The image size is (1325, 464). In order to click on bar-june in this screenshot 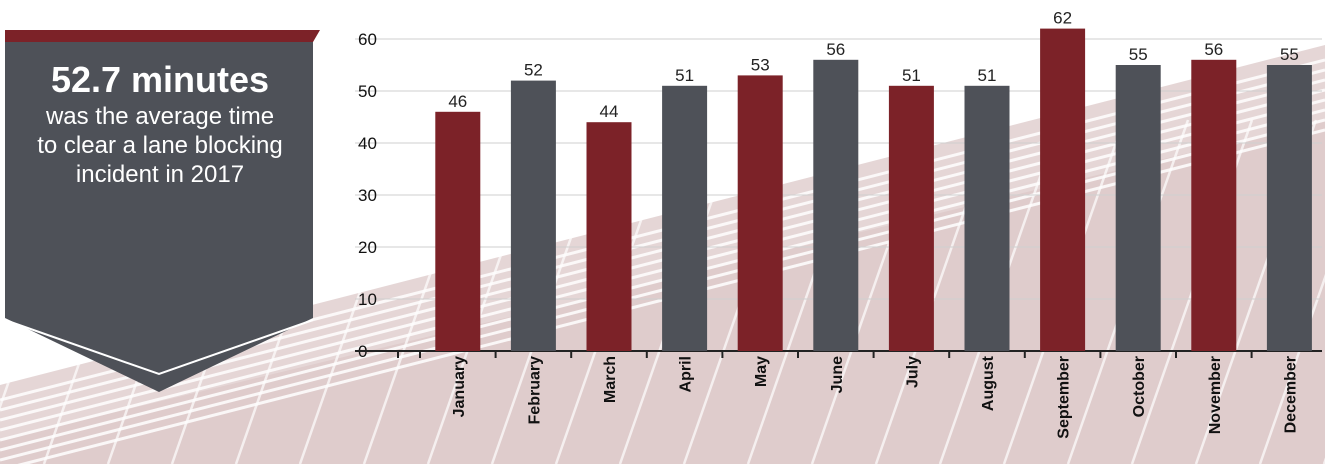, I will do `click(836, 205)`.